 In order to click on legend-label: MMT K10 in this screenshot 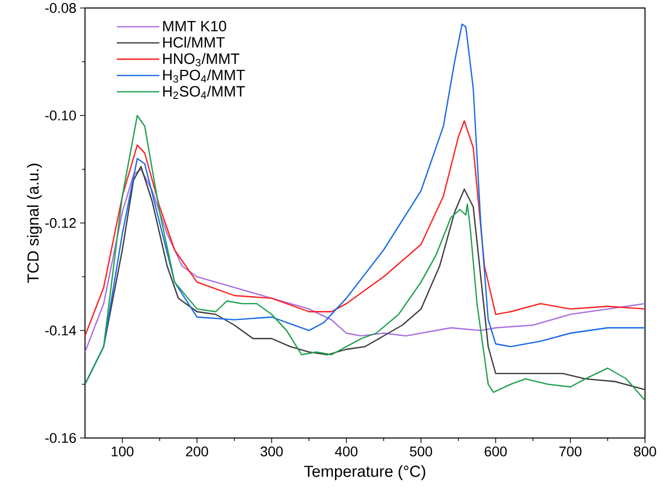, I will do `click(194, 26)`.